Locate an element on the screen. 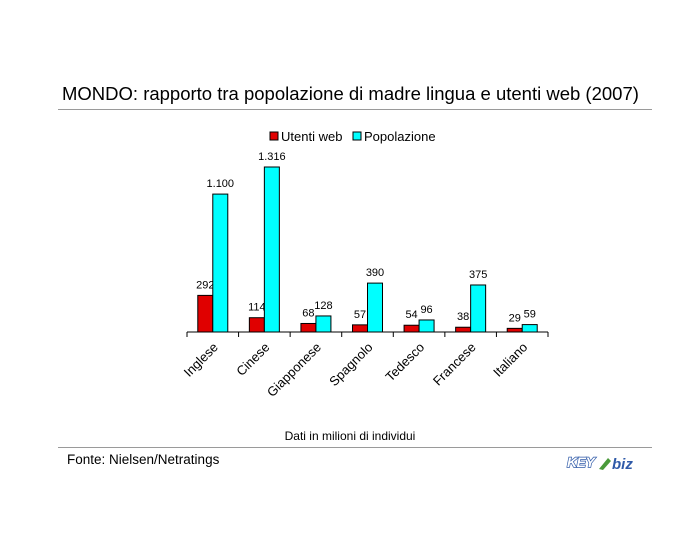 Image resolution: width=700 pixels, height=550 pixels. category-label-6: Italiano is located at coordinates (510, 360).